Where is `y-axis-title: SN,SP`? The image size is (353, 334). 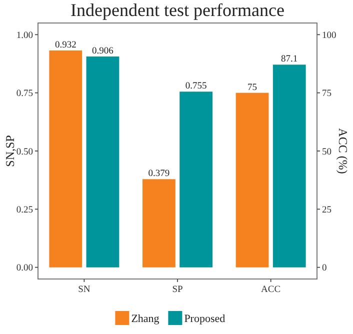 y-axis-title: SN,SP is located at coordinates (10, 150).